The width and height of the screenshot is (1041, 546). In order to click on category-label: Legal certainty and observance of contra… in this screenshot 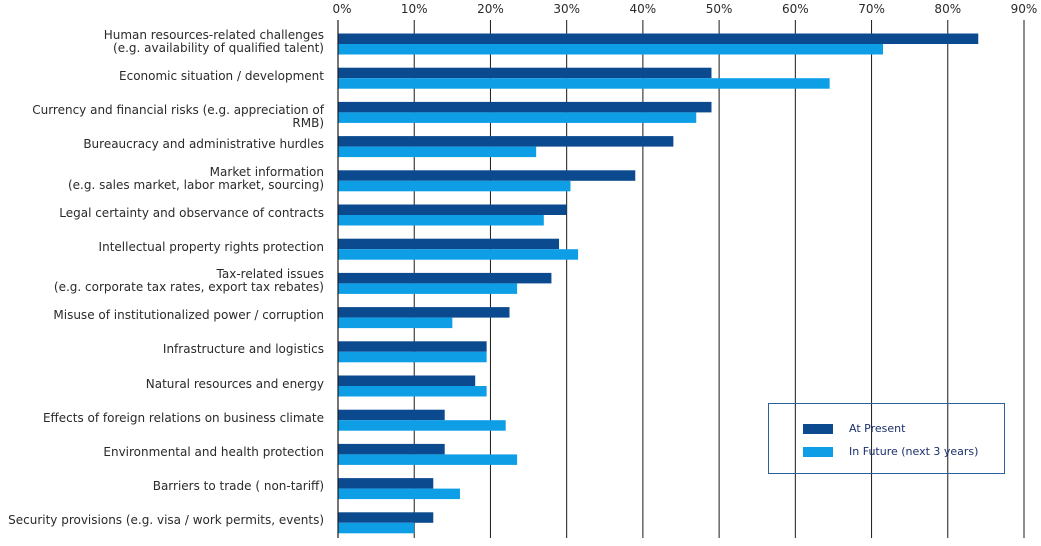, I will do `click(162, 212)`.